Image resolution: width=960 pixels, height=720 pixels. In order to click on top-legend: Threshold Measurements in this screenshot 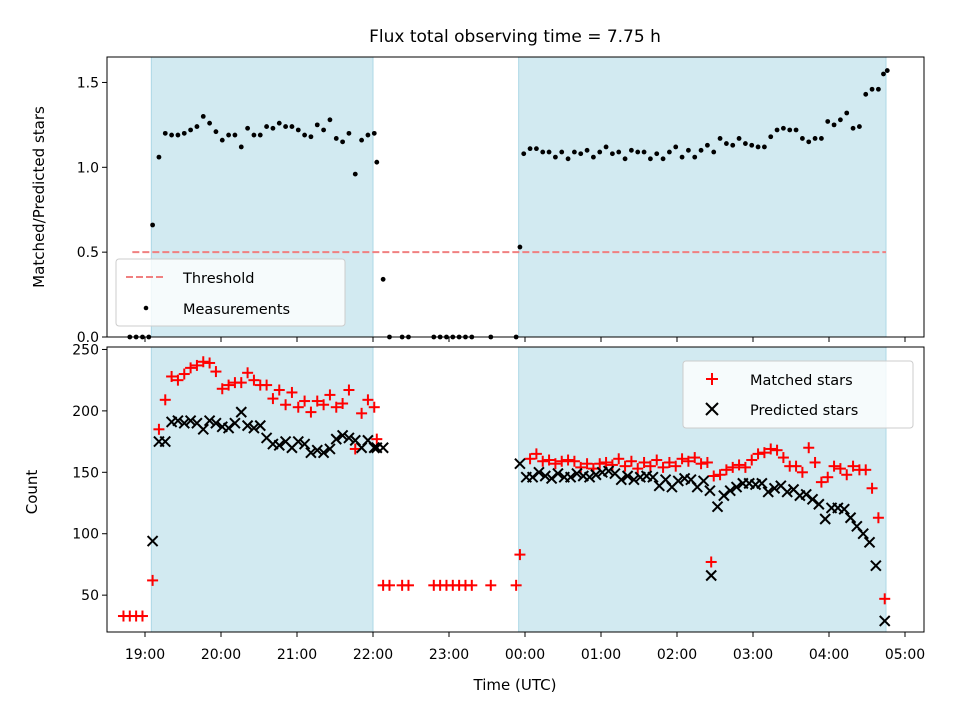, I will do `click(230, 292)`.